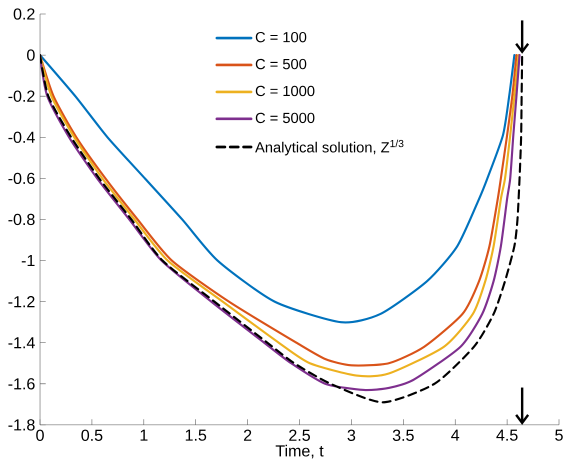 The width and height of the screenshot is (564, 474). Describe the element at coordinates (300, 451) in the screenshot. I see `x-axis-title: Time, t` at that location.